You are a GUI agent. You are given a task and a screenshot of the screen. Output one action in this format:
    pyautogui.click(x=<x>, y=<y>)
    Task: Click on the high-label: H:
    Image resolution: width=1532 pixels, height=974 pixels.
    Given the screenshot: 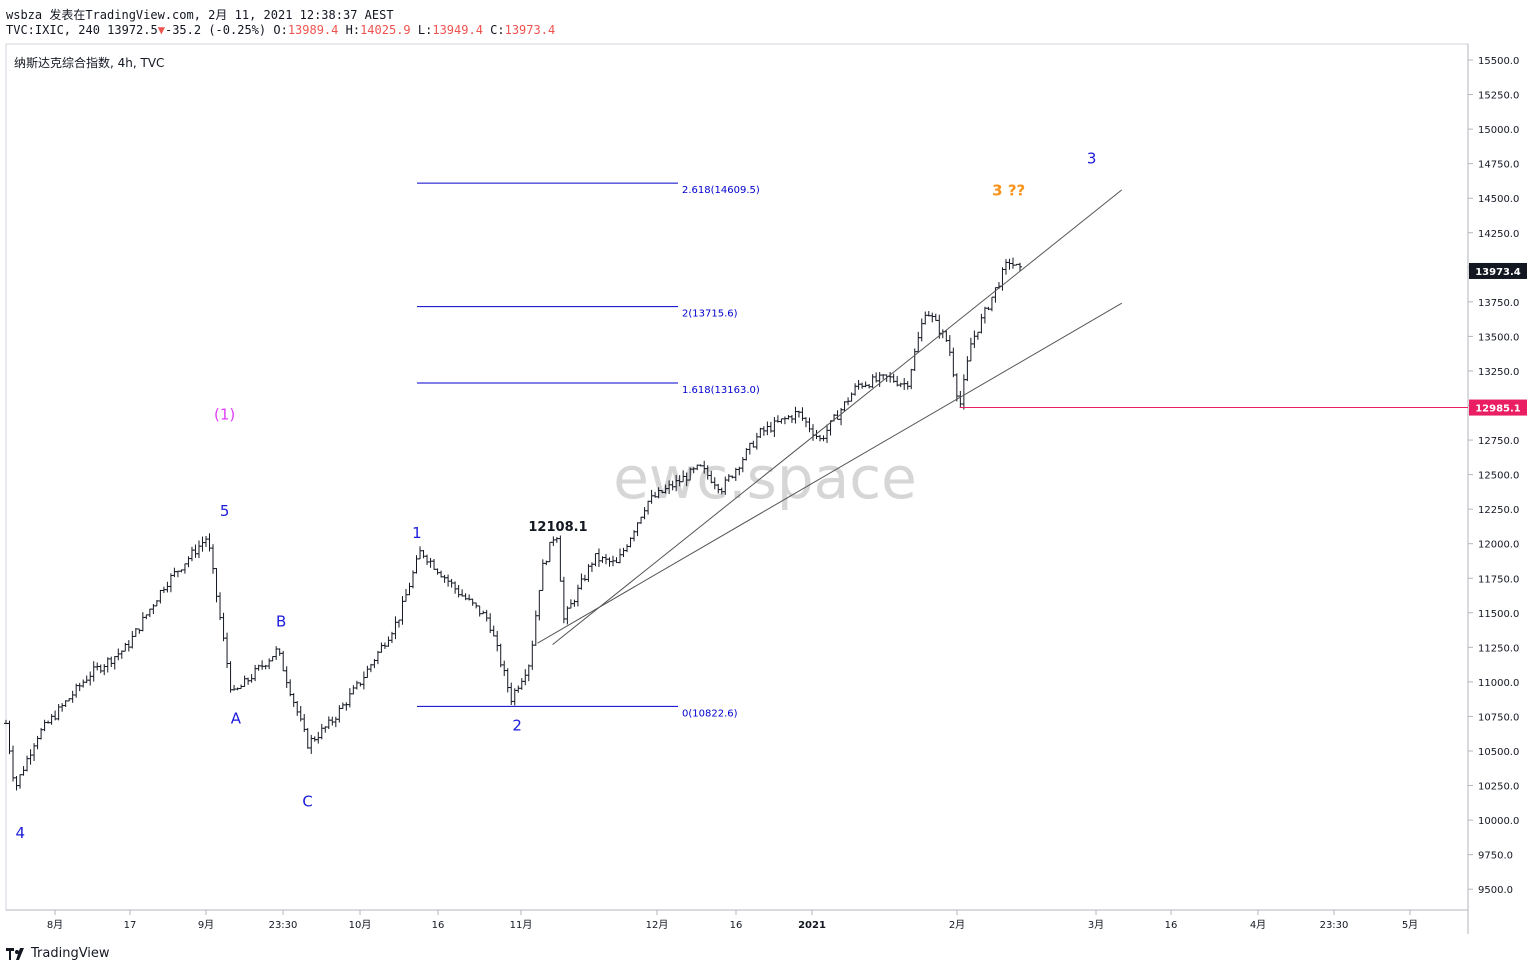 What is the action you would take?
    pyautogui.click(x=353, y=30)
    